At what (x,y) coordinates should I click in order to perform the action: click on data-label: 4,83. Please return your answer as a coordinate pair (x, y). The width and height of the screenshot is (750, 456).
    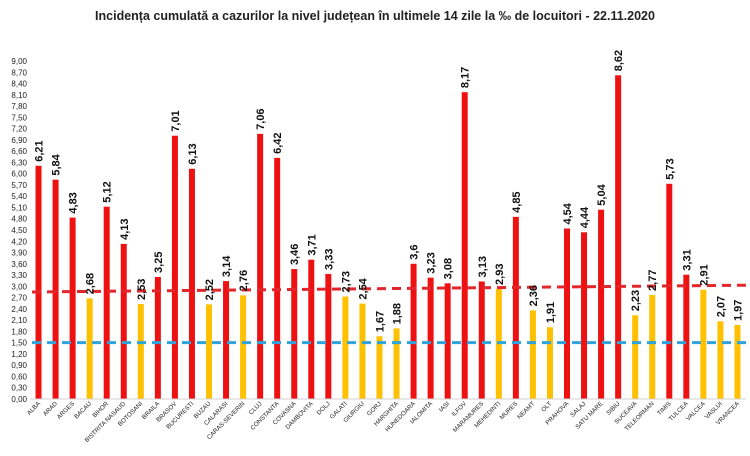
    Looking at the image, I should click on (74, 202).